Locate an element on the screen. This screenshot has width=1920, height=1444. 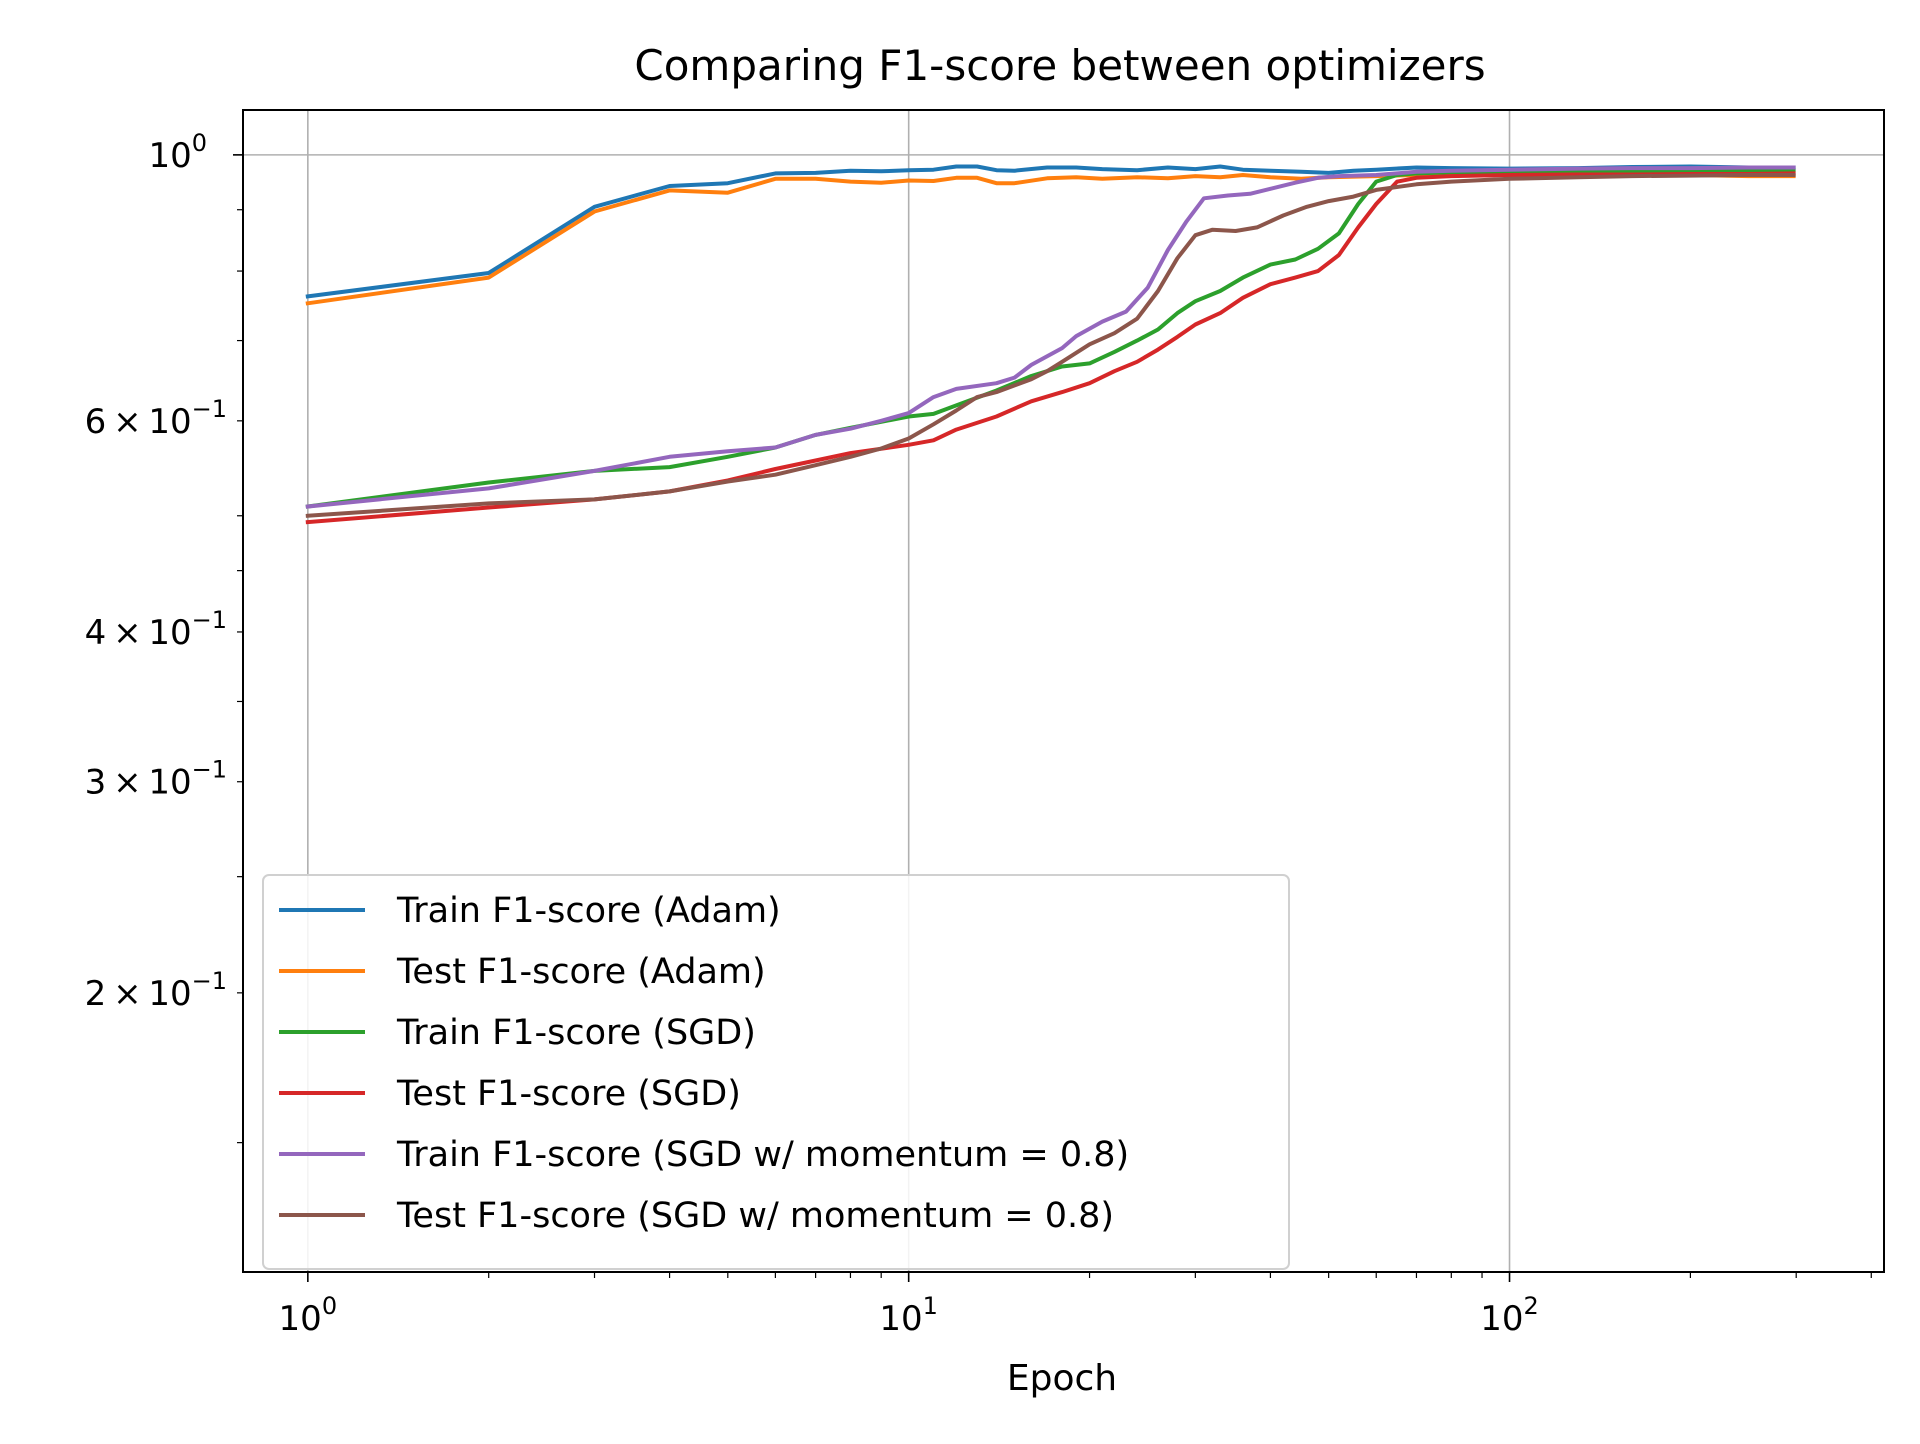
legend-label-4: Test F1-score (SGD) is located at coordinates (568, 1094).